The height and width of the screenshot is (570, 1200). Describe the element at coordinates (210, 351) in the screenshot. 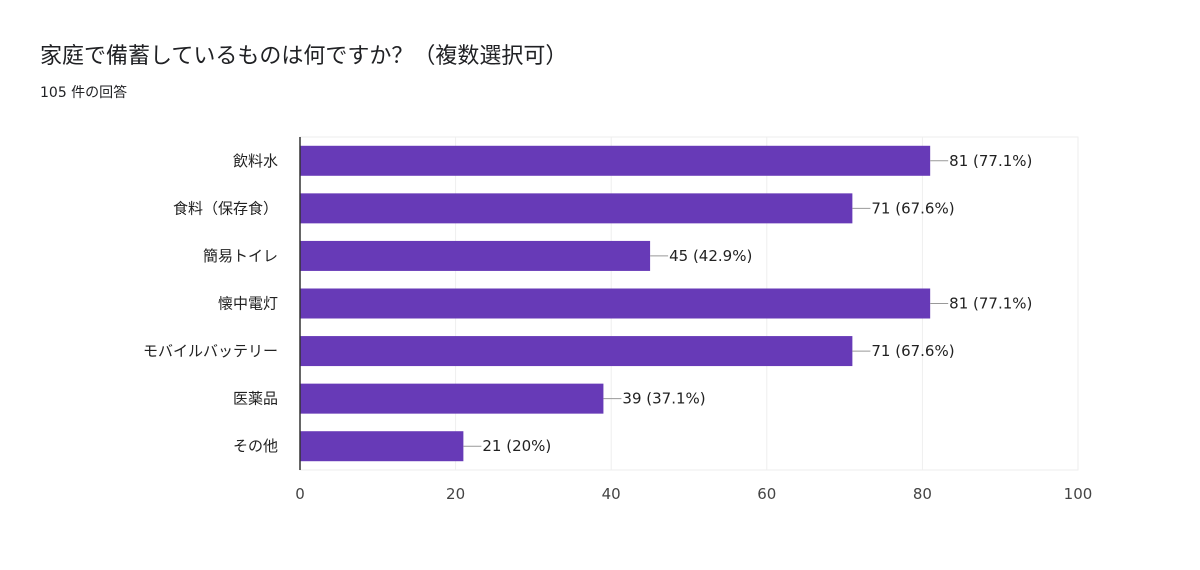

I see `category-label: モバイルバッテリー` at that location.